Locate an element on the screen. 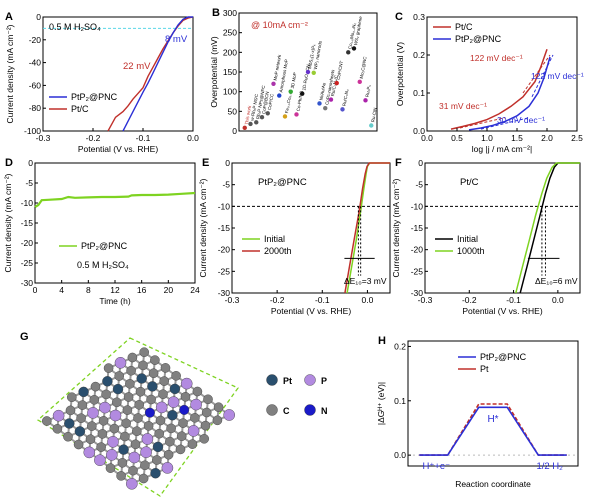 The height and width of the screenshot is (501, 590). current-density-condition: @ 10mA cm⁻² is located at coordinates (279, 25).